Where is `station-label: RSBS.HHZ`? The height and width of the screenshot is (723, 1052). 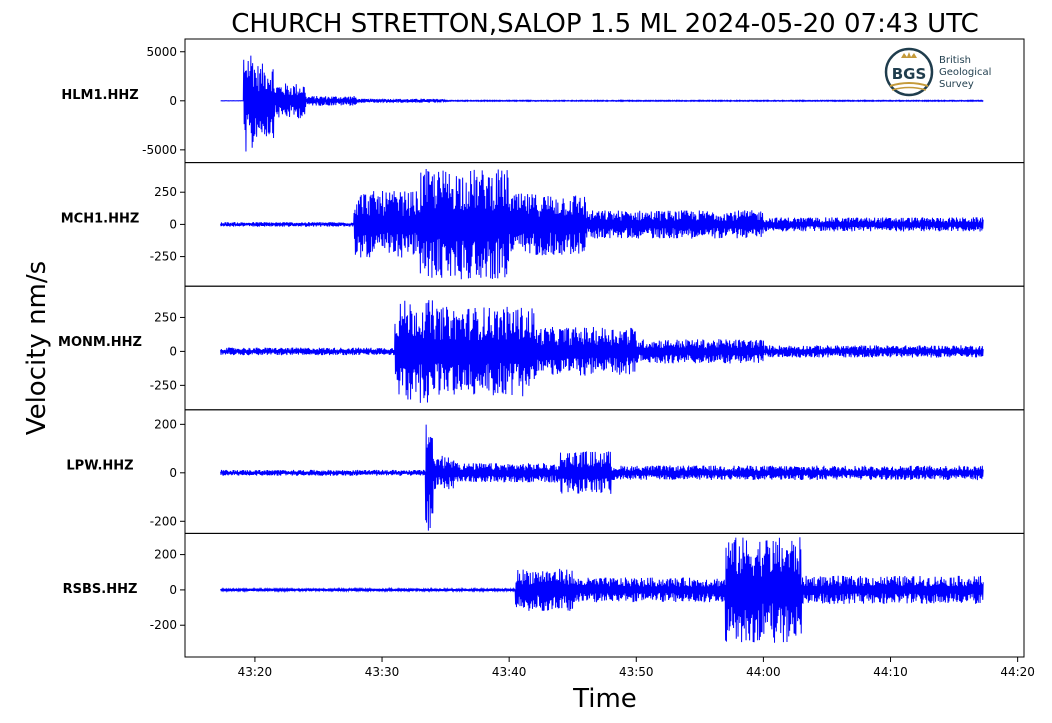 station-label: RSBS.HHZ is located at coordinates (100, 589).